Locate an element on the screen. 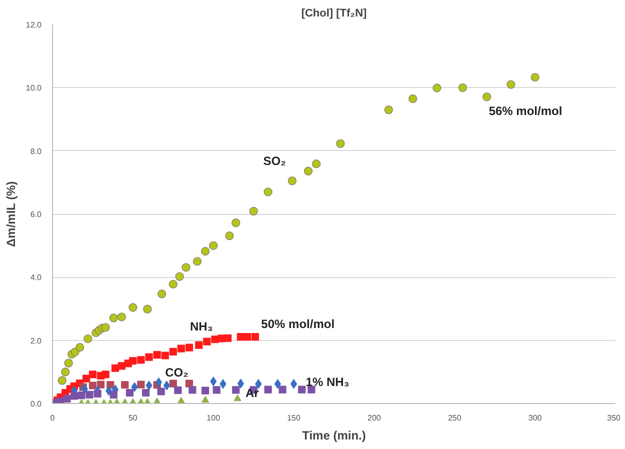 The image size is (625, 449). y-tick-label: 4.0 is located at coordinates (36, 277).